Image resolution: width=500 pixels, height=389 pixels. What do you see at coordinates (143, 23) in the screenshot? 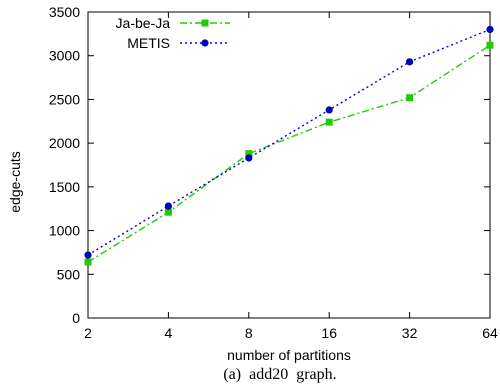
I see `legend-label-ja-be-ja: Ja-be-Ja` at bounding box center [143, 23].